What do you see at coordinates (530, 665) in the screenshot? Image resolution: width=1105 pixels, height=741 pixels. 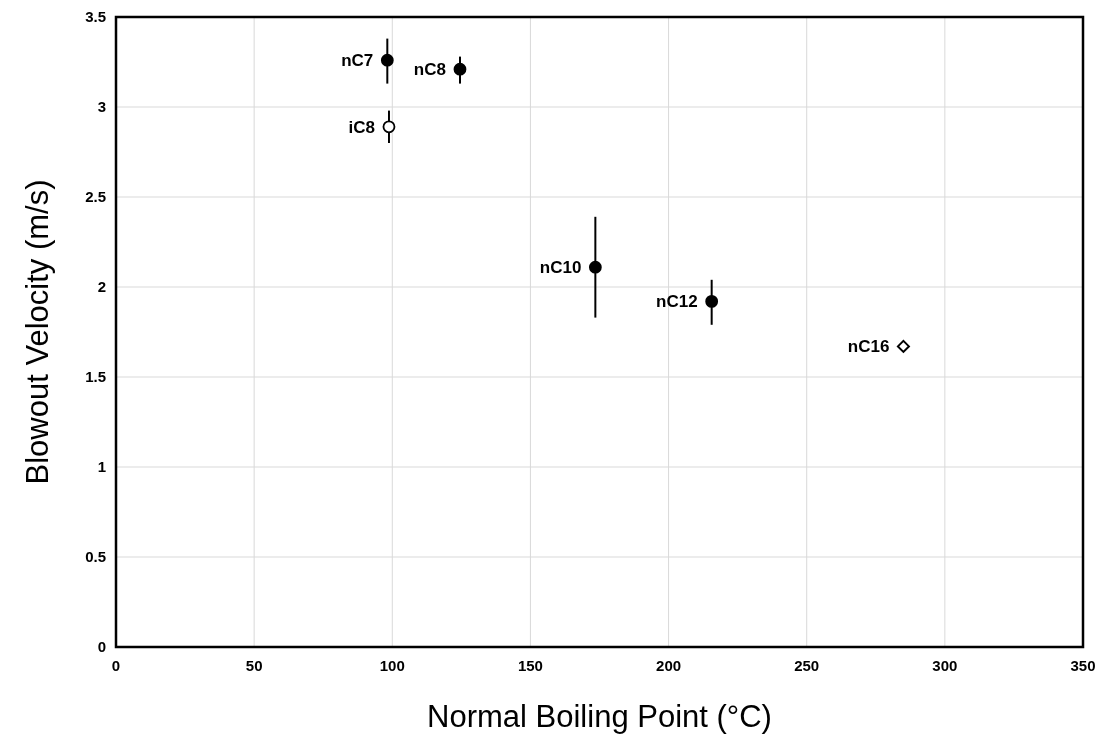 I see `x-tick-label: 150` at bounding box center [530, 665].